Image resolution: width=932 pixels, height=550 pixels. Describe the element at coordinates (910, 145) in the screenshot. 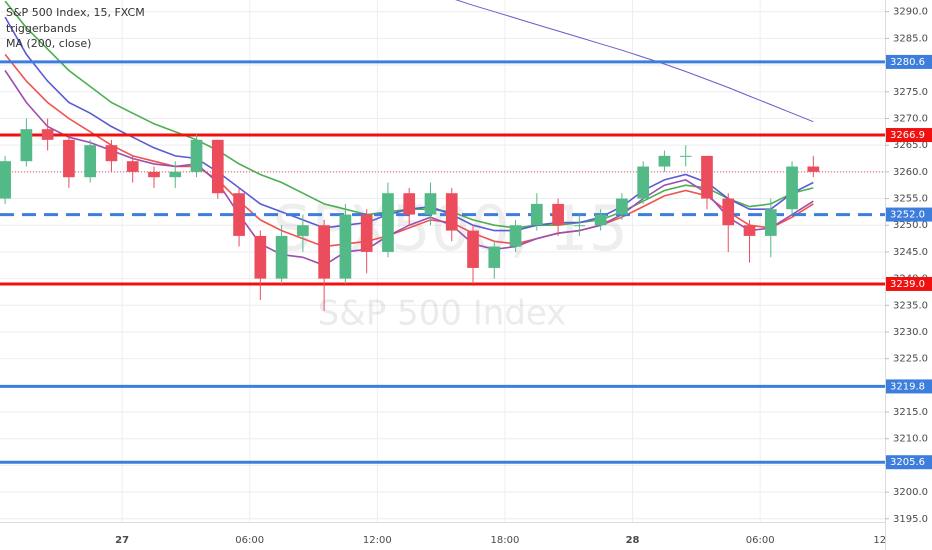

I see `y-tick-label: 3265.0` at that location.